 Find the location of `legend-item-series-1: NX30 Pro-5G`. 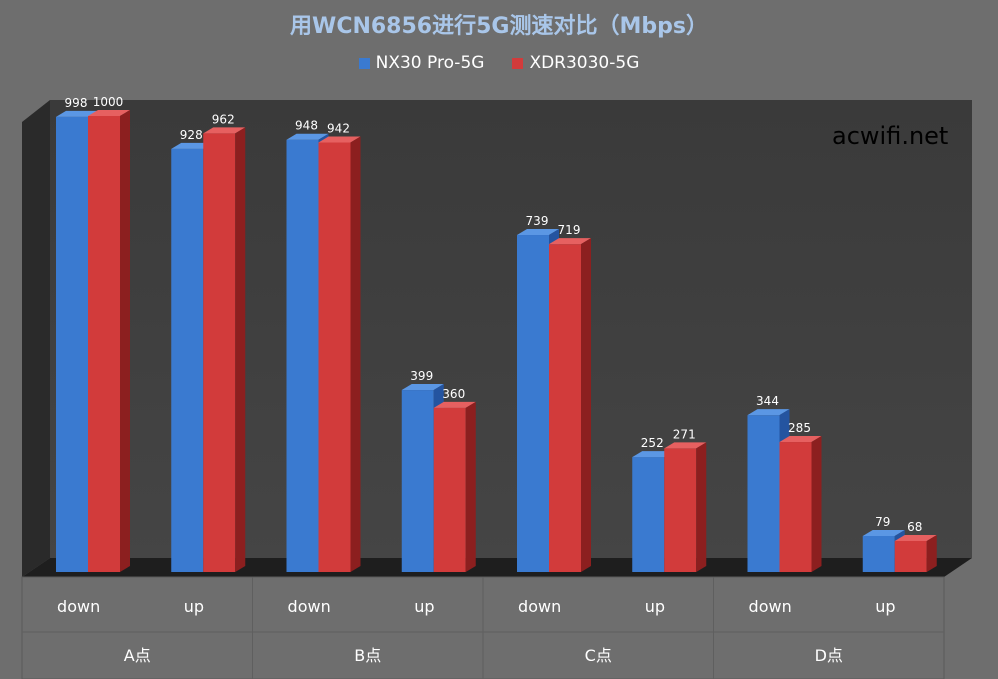

legend-item-series-1: NX30 Pro-5G is located at coordinates (421, 63).